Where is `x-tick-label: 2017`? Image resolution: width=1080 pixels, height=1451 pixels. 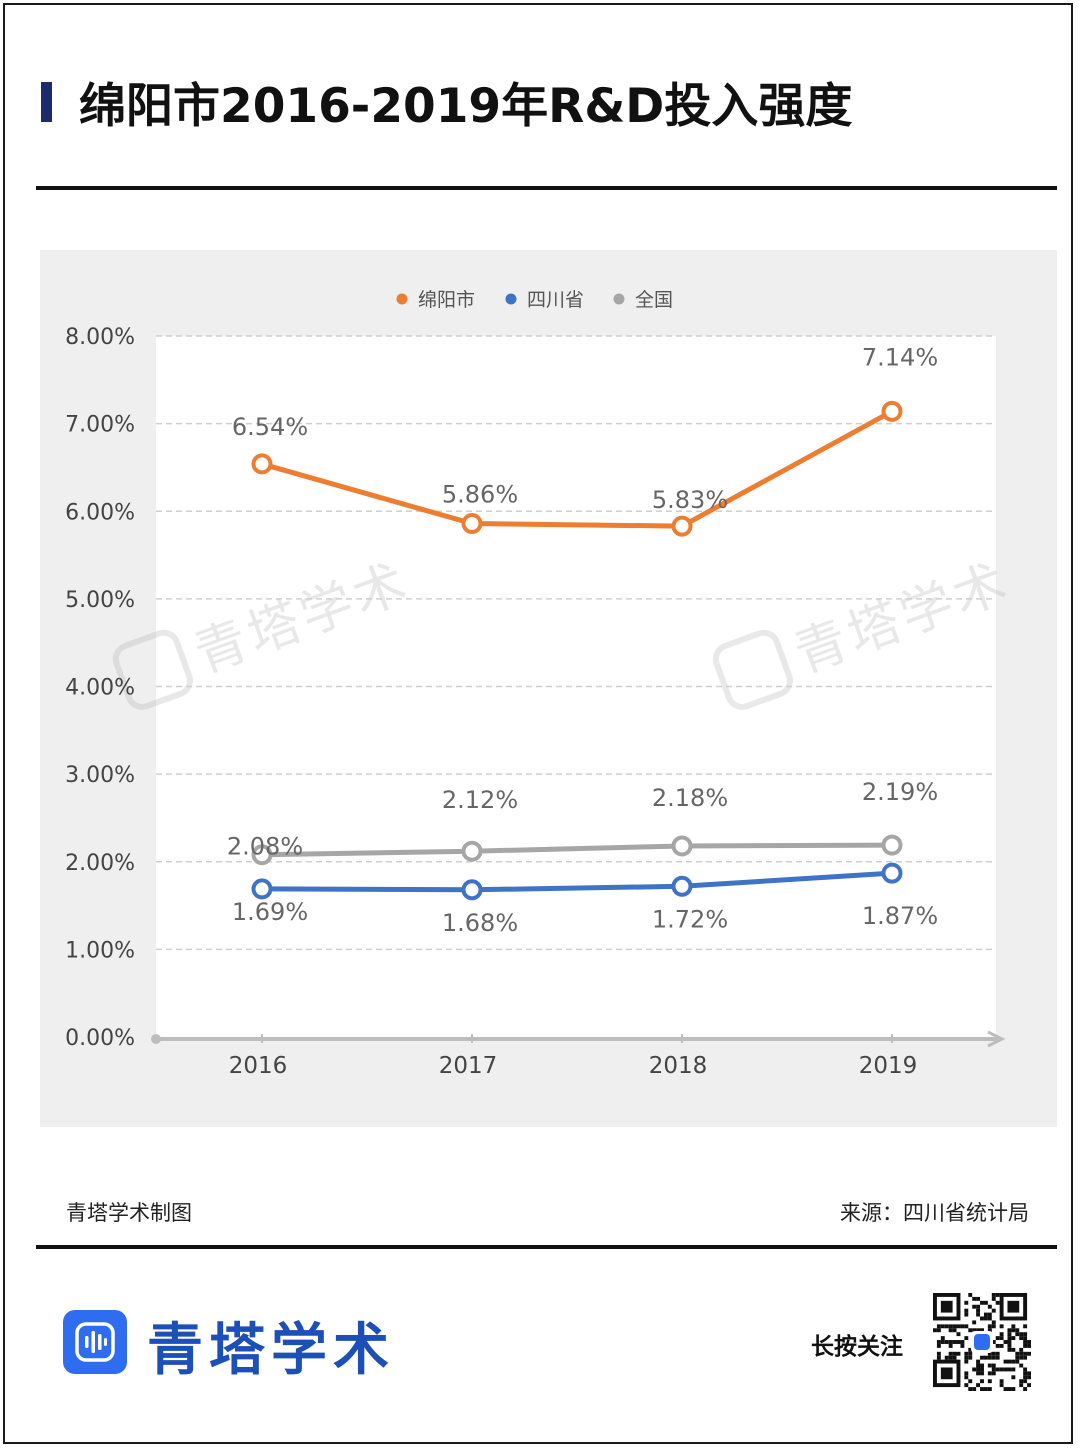
x-tick-label: 2017 is located at coordinates (468, 1066).